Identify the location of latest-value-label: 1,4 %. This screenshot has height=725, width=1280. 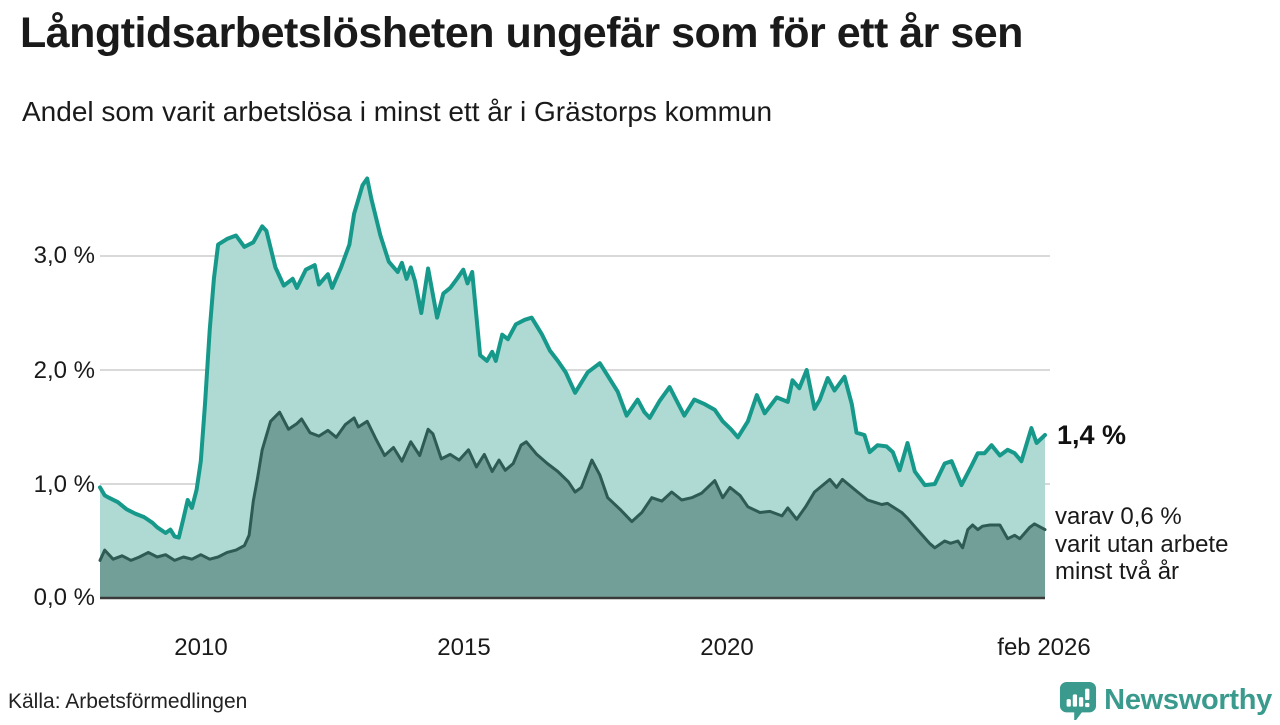
(1092, 435).